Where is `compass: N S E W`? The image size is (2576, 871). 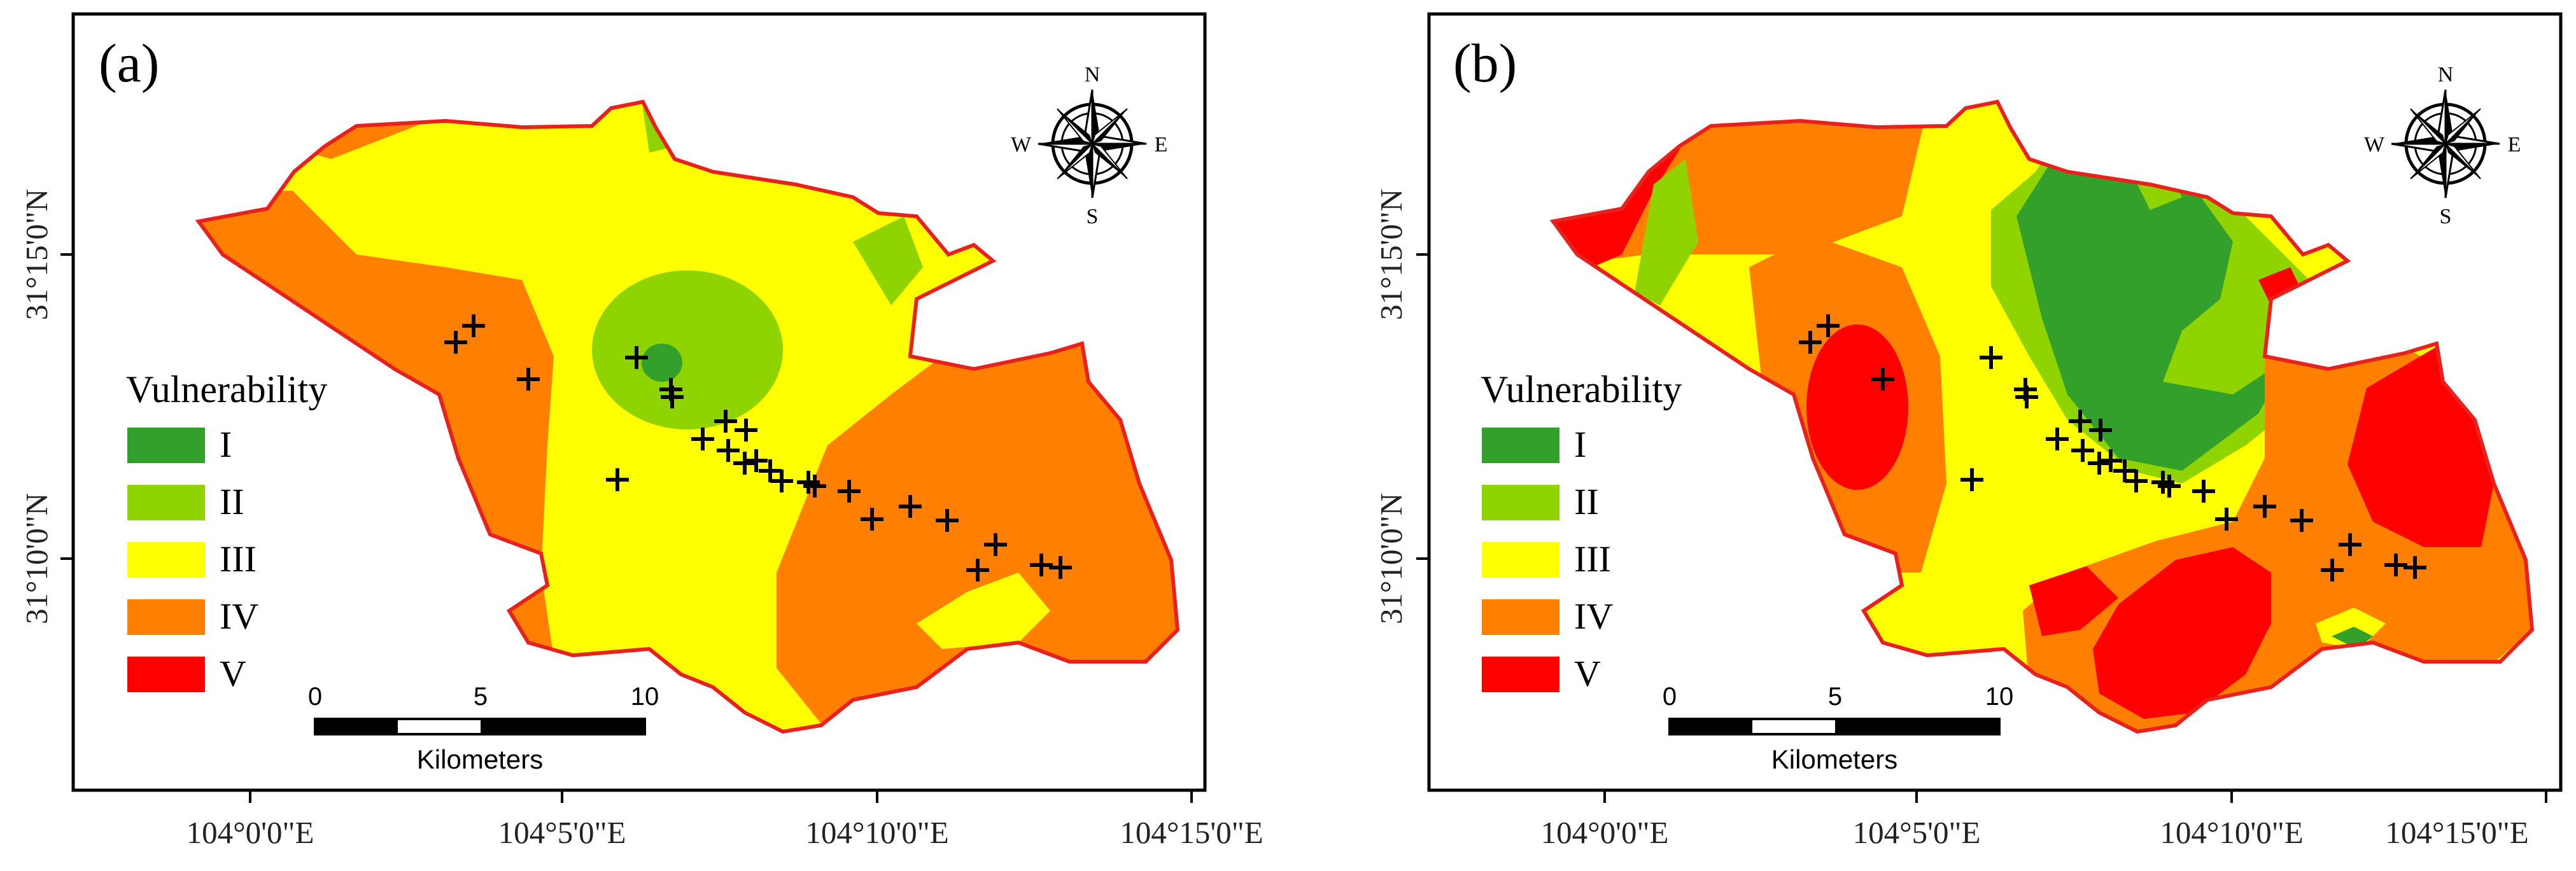
compass: N S E W is located at coordinates (2443, 145).